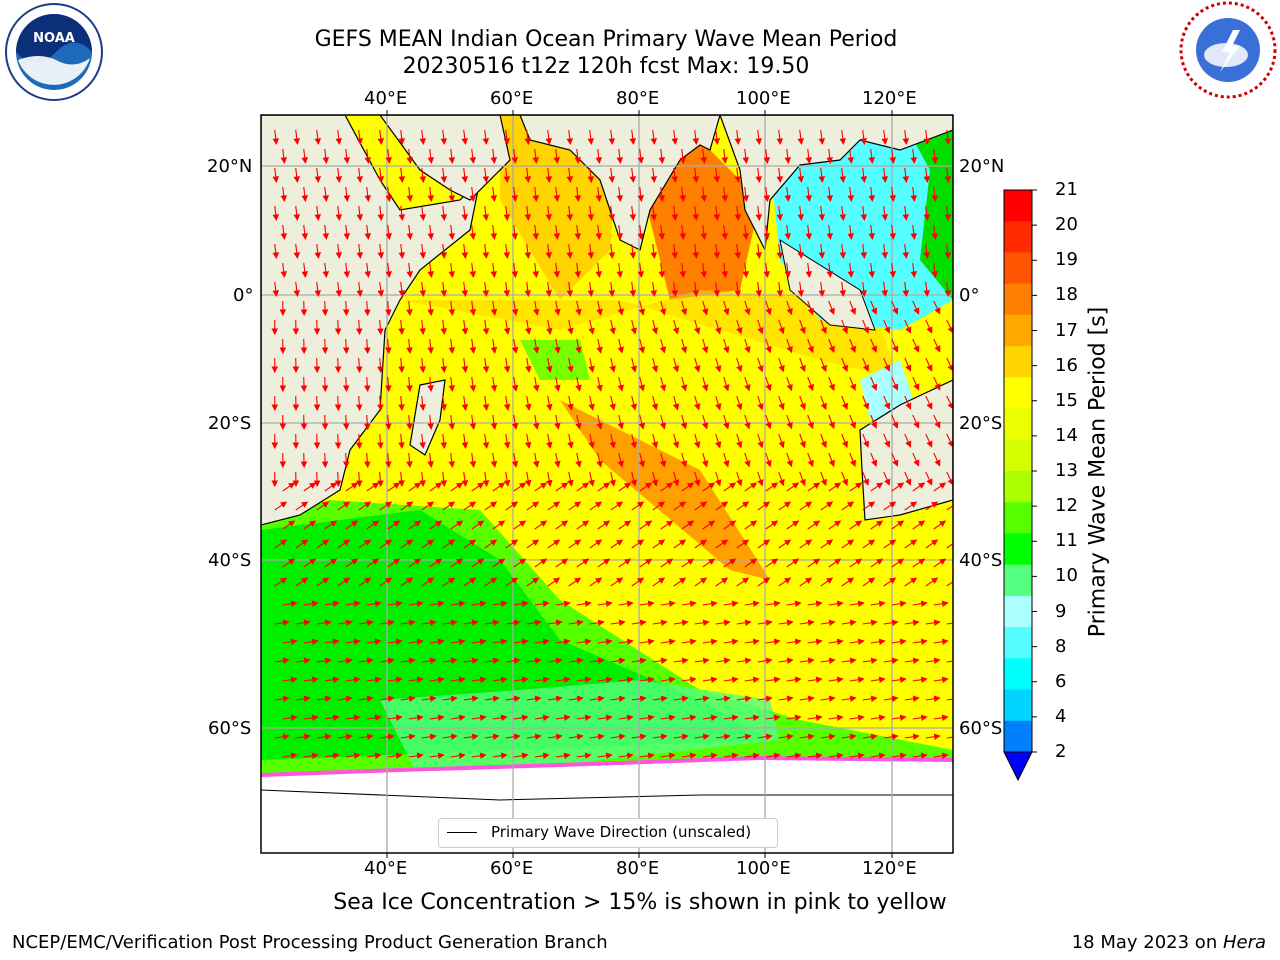  What do you see at coordinates (54, 52) in the screenshot?
I see `noaa-logo: NOAA` at bounding box center [54, 52].